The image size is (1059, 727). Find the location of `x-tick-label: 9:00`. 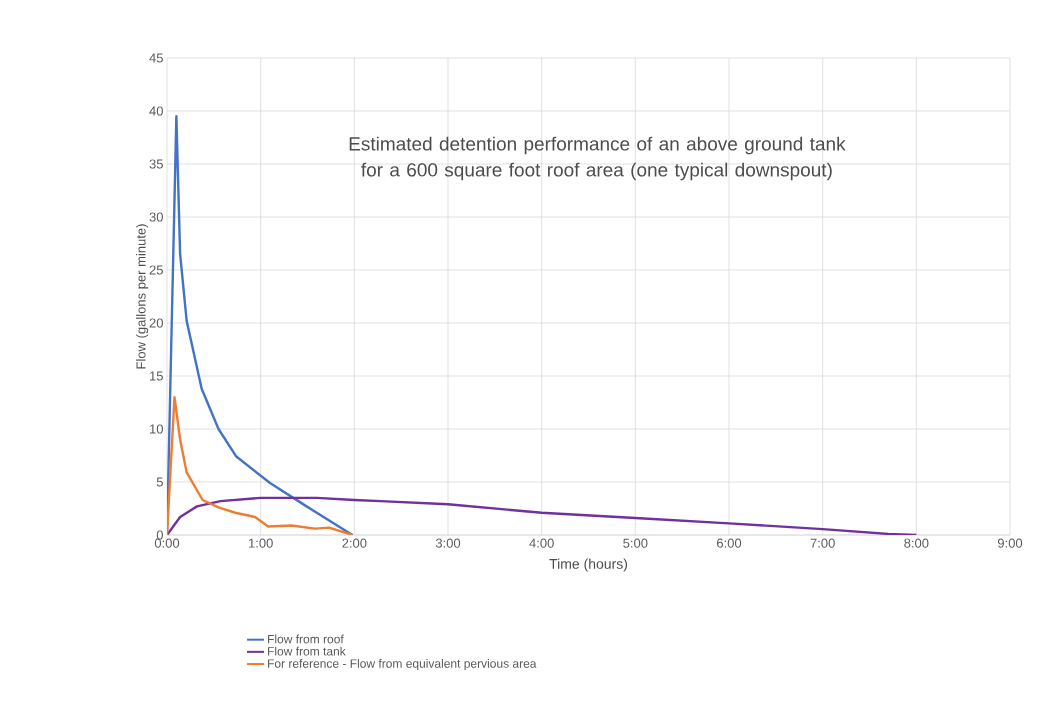

x-tick-label: 9:00 is located at coordinates (1010, 543).